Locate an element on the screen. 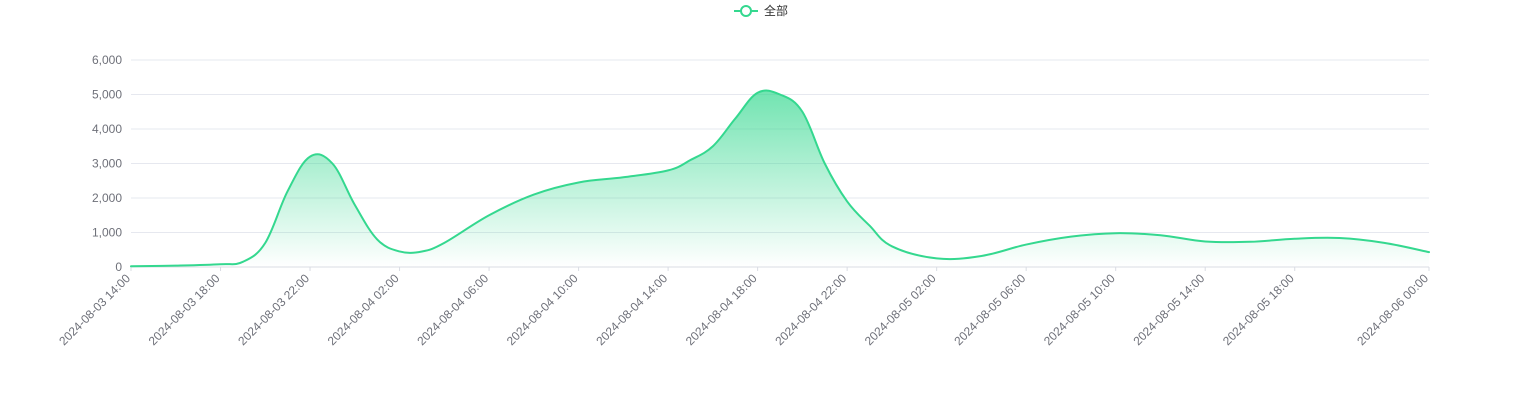 The width and height of the screenshot is (1520, 413). circle-line-icon is located at coordinates (746, 11).